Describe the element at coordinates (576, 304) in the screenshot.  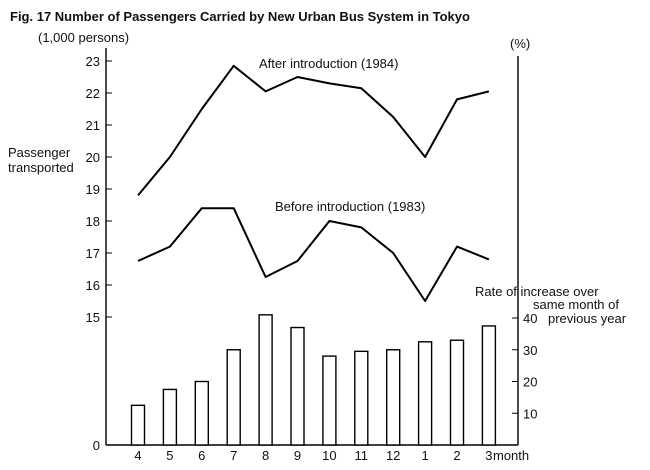
I see `right-axis-label-line2: same month of` at that location.